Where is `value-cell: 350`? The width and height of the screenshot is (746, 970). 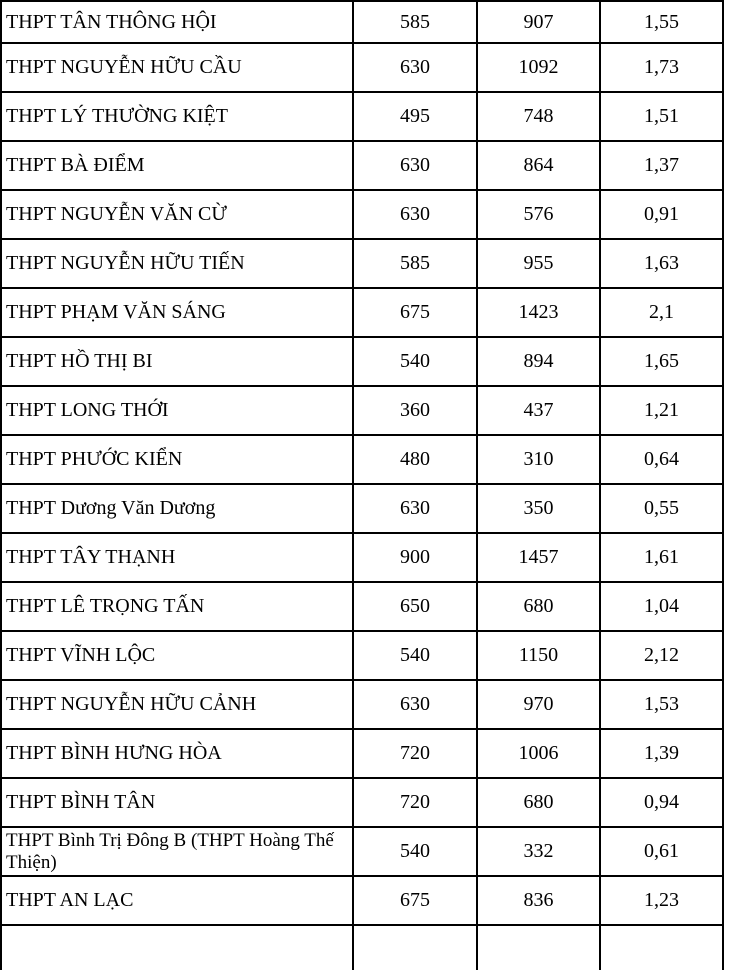
value-cell: 350 is located at coordinates (538, 508).